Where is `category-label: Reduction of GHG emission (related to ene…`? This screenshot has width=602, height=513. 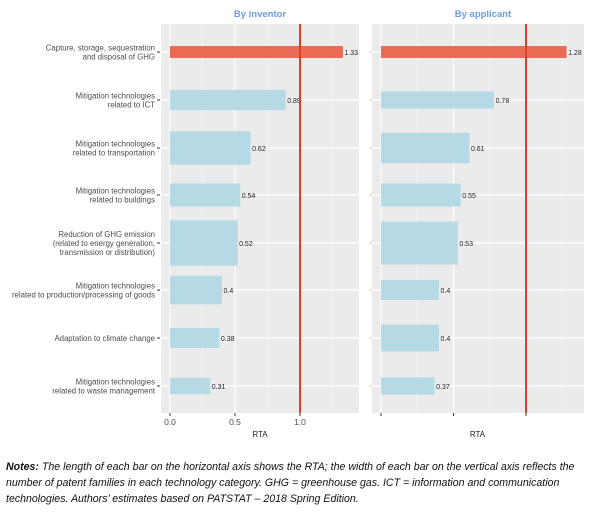
category-label: Reduction of GHG emission (related to ene… is located at coordinates (104, 243).